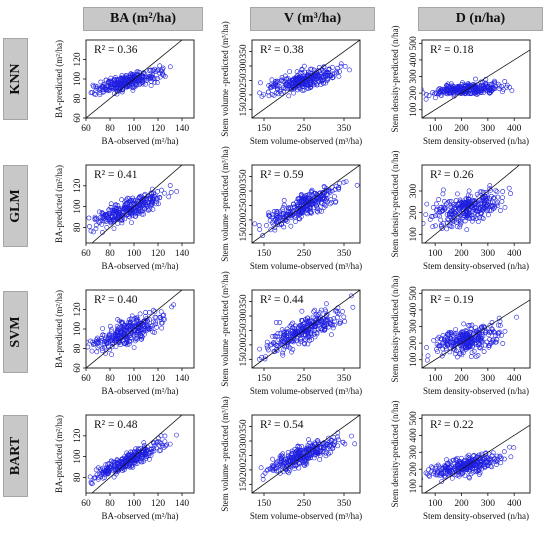  What do you see at coordinates (452, 425) in the screenshot?
I see `r-squared-label: R² = 0.22` at bounding box center [452, 425].